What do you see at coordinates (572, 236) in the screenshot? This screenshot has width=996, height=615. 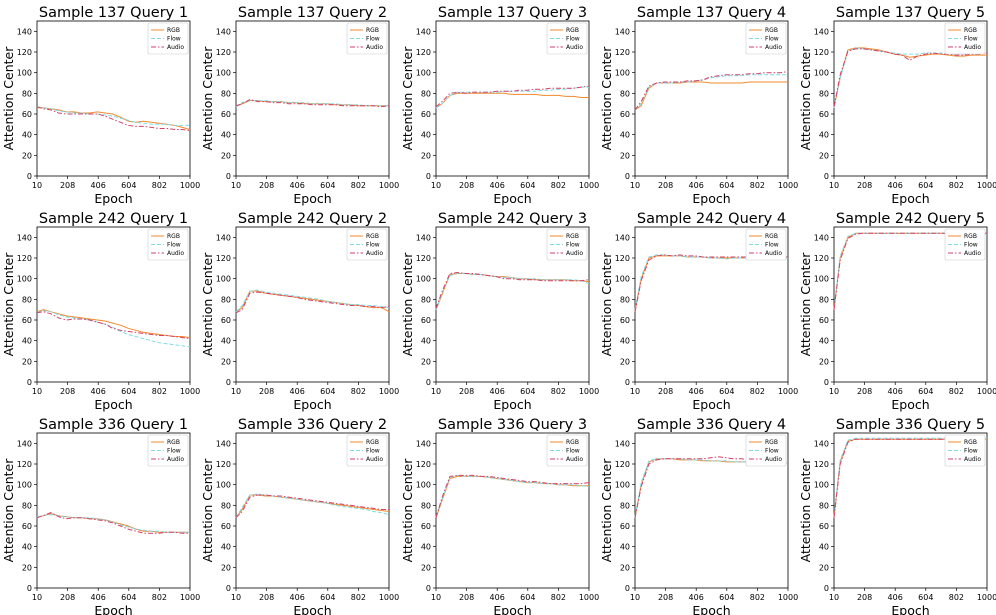 I see `legend-label: RGB` at bounding box center [572, 236].